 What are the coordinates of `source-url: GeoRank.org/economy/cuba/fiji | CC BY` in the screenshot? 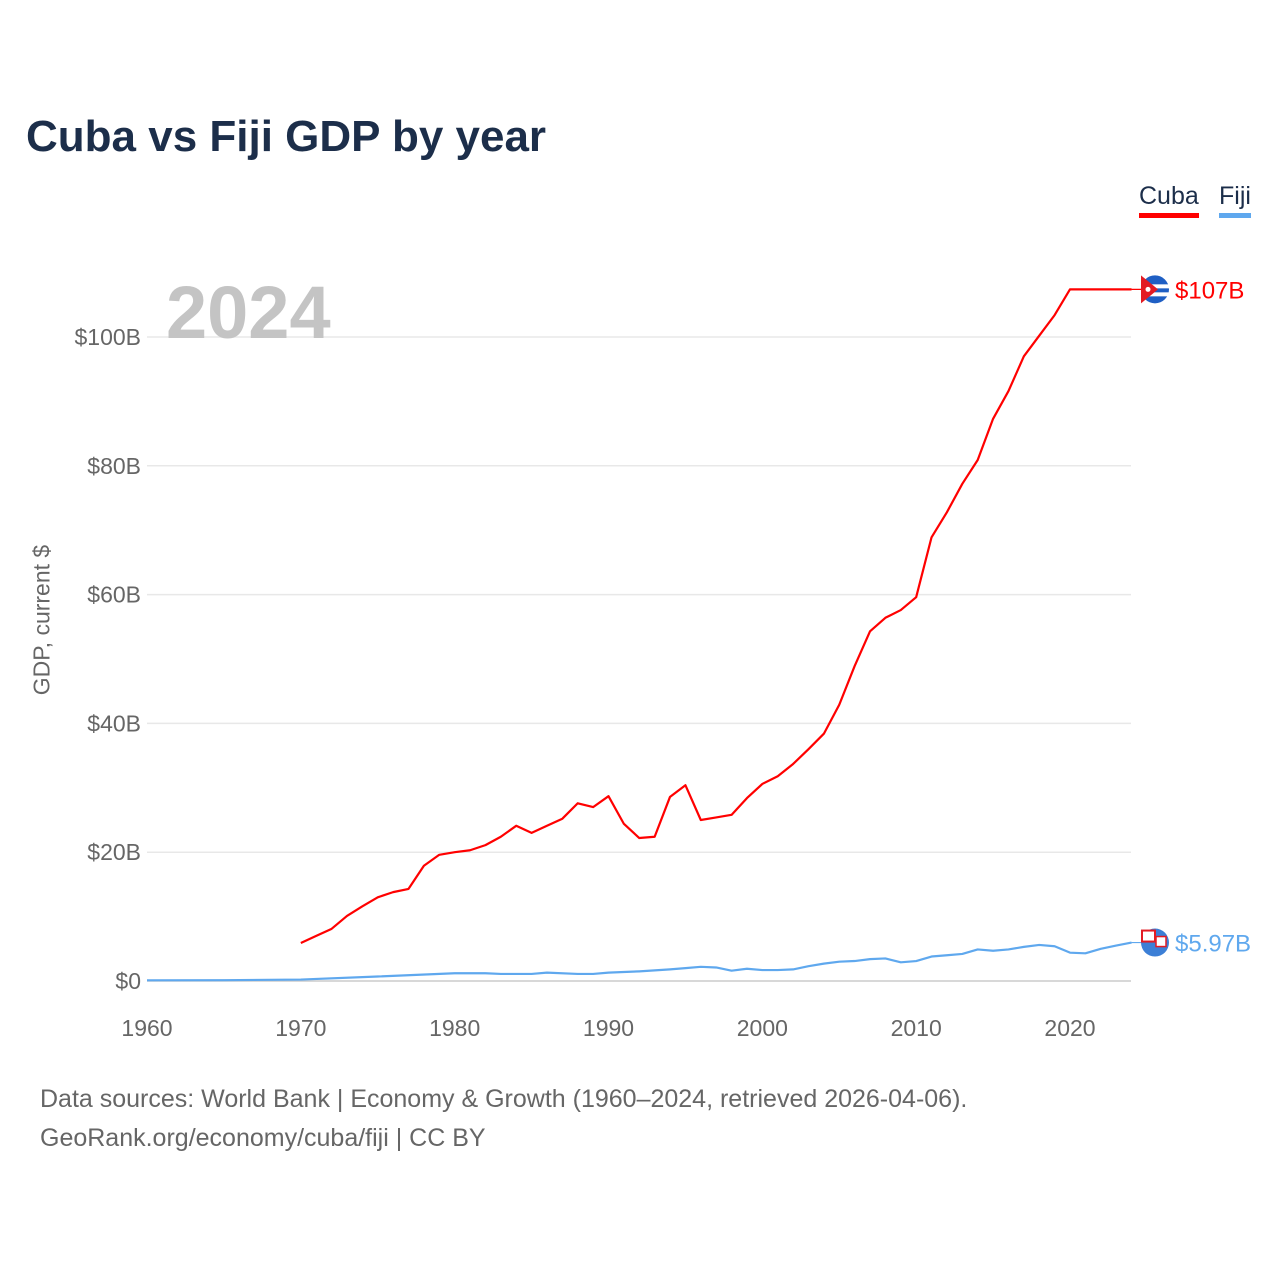 It's located at (263, 1138).